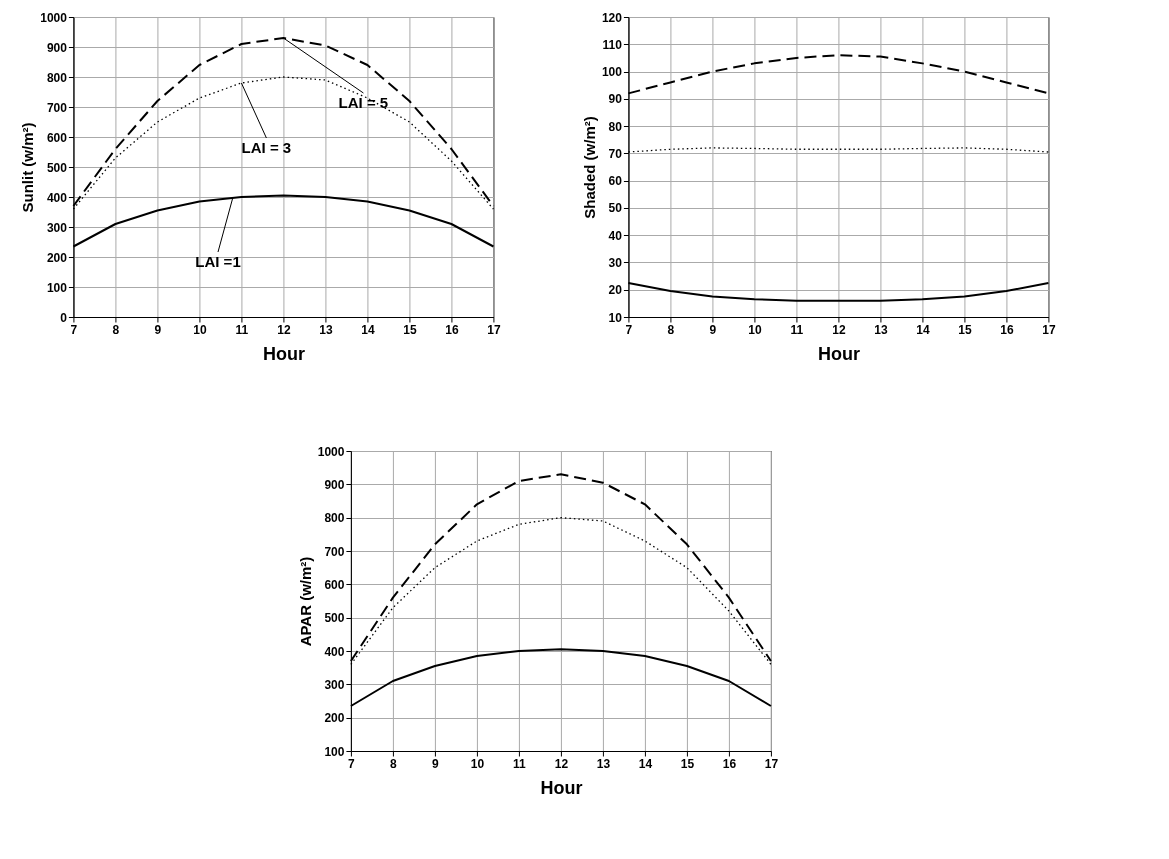 Image resolution: width=1169 pixels, height=859 pixels. Describe the element at coordinates (615, 262) in the screenshot. I see `y-tick-label: 30` at that location.